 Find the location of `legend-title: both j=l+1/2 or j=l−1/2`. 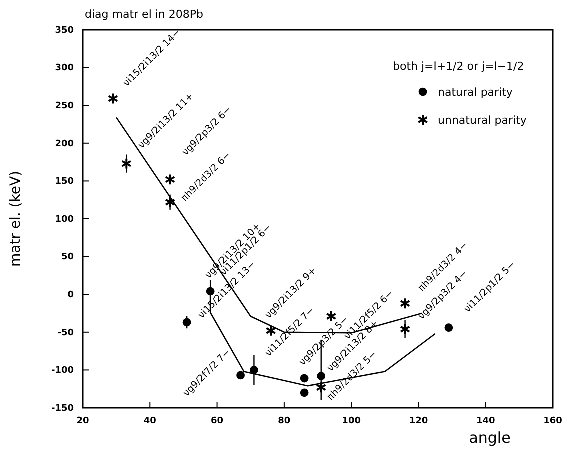

legend-title: both j=l+1/2 or j=l−1/2 is located at coordinates (458, 66).